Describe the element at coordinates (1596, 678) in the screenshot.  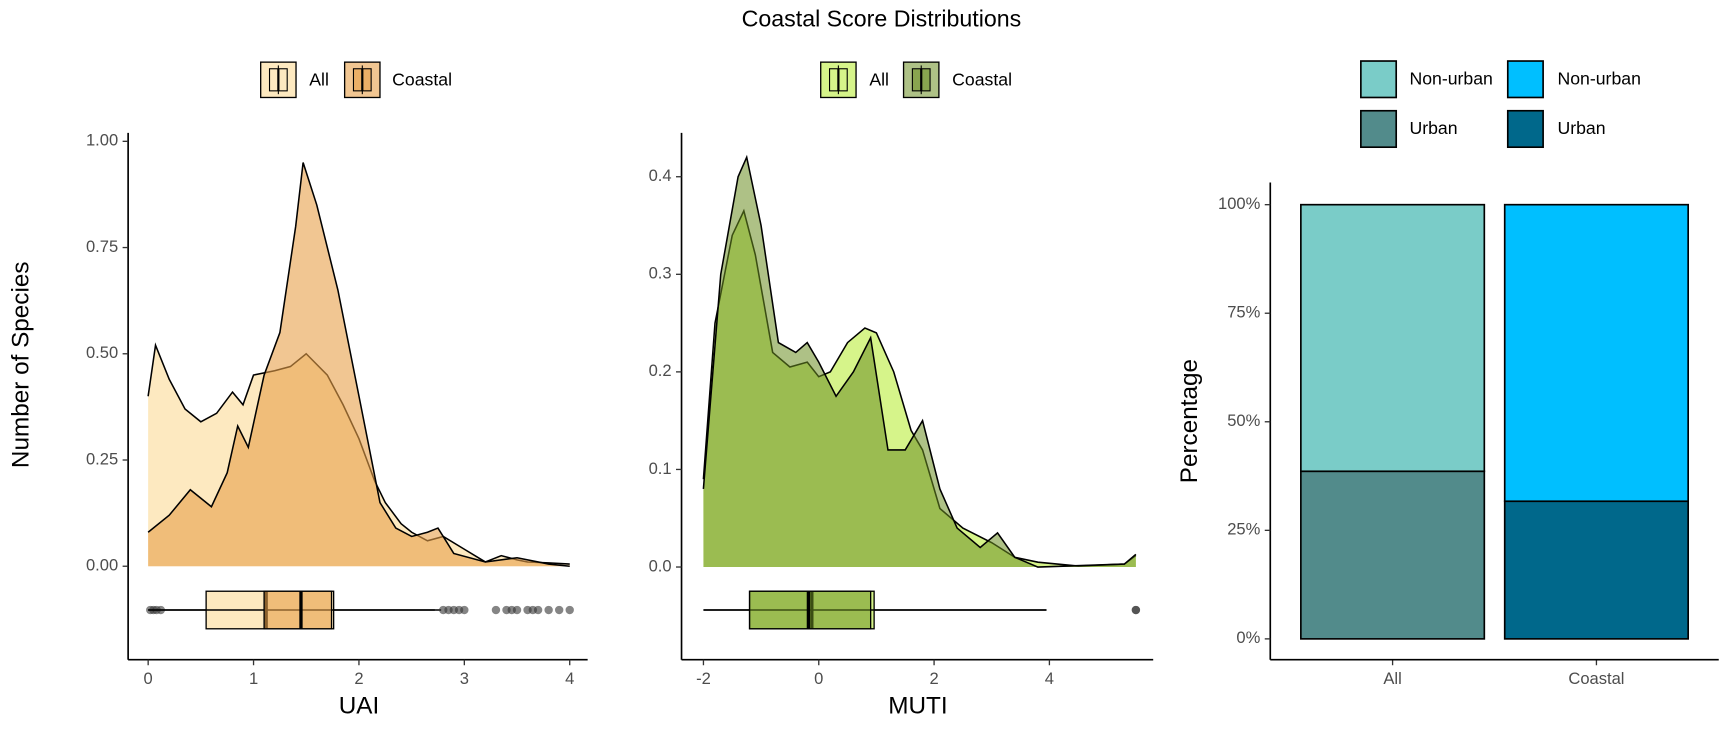
I see `x-tick-label: Coastal` at that location.